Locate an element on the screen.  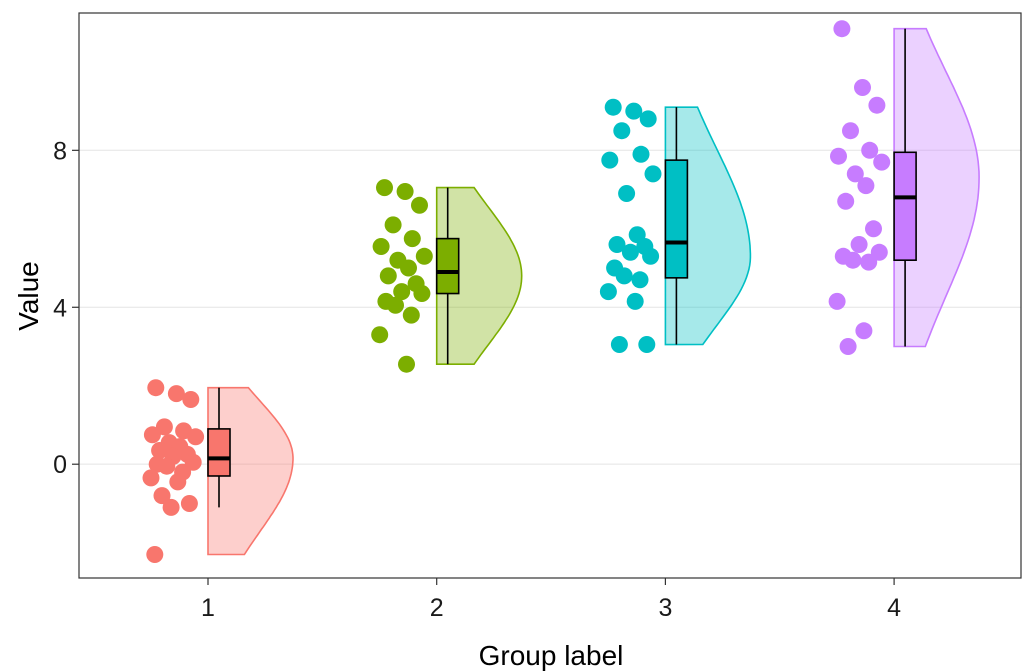
y-tick-label: 4 is located at coordinates (60, 308).